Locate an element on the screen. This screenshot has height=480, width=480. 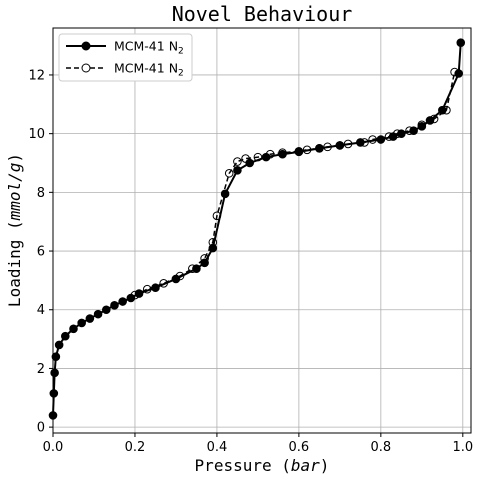
y-axis-title-text: Loading is located at coordinates (14, 268).